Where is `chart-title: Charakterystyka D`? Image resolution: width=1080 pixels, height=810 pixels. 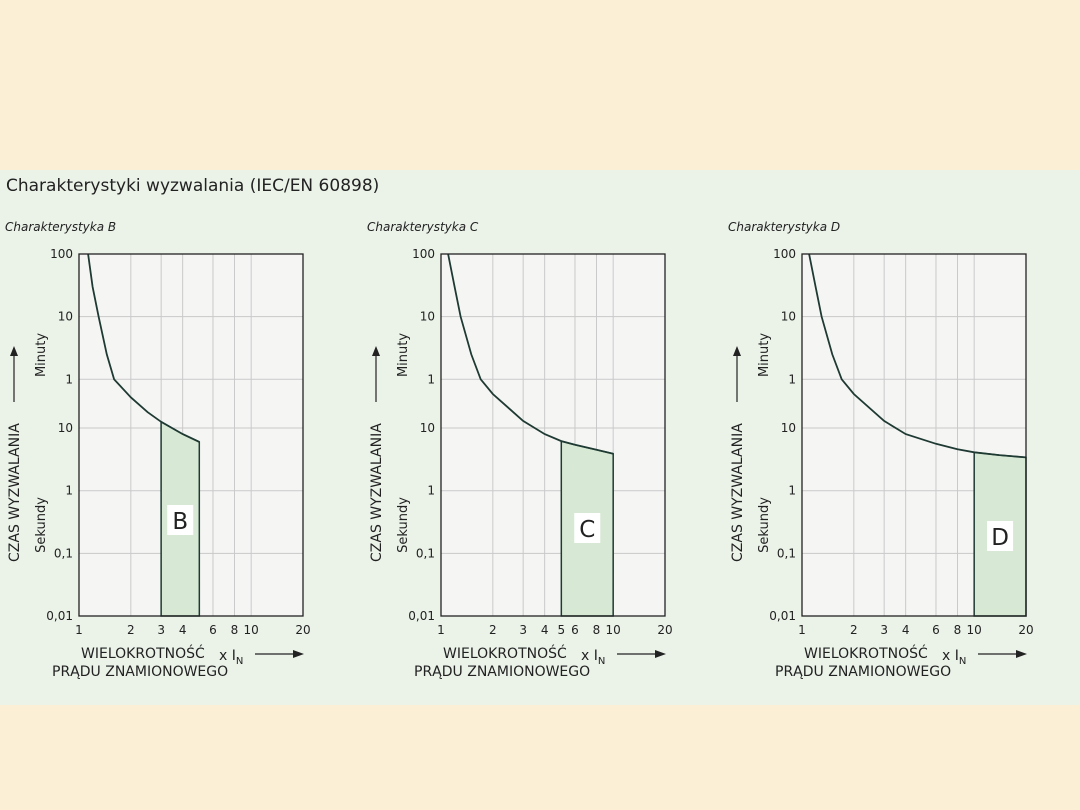 chart-title: Charakterystyka D is located at coordinates (784, 227).